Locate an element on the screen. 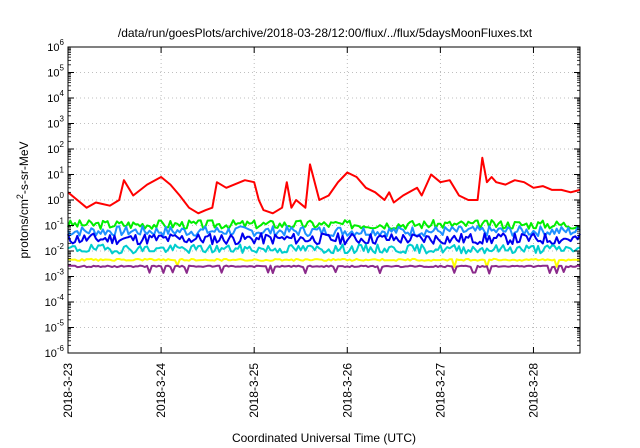  x-tick-label: 2018-3-24 is located at coordinates (161, 390).